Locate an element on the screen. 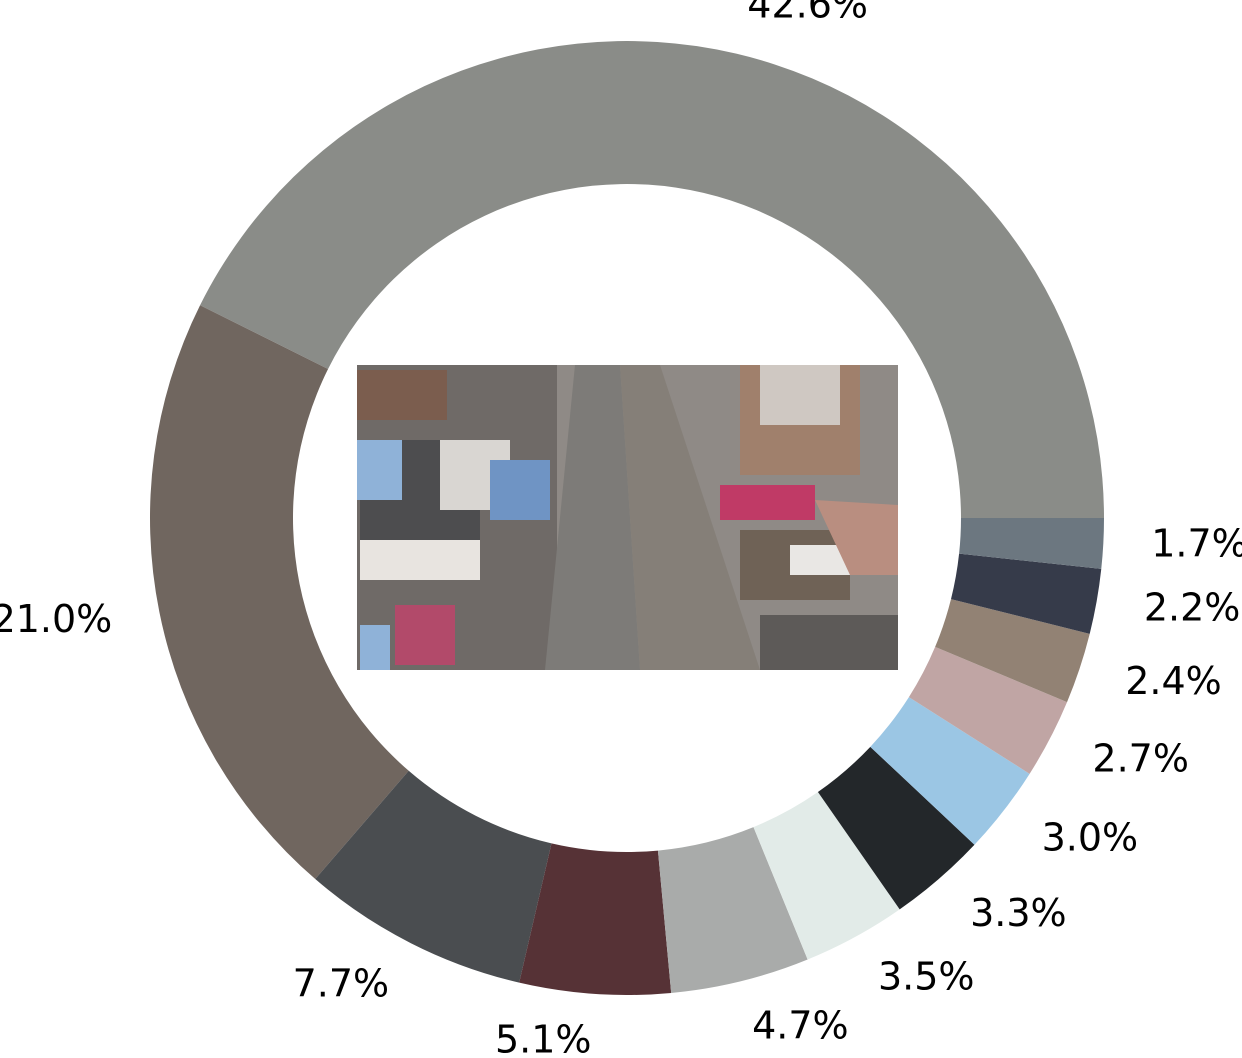 This screenshot has width=1242, height=1058. value-label: 5.1% is located at coordinates (543, 1037).